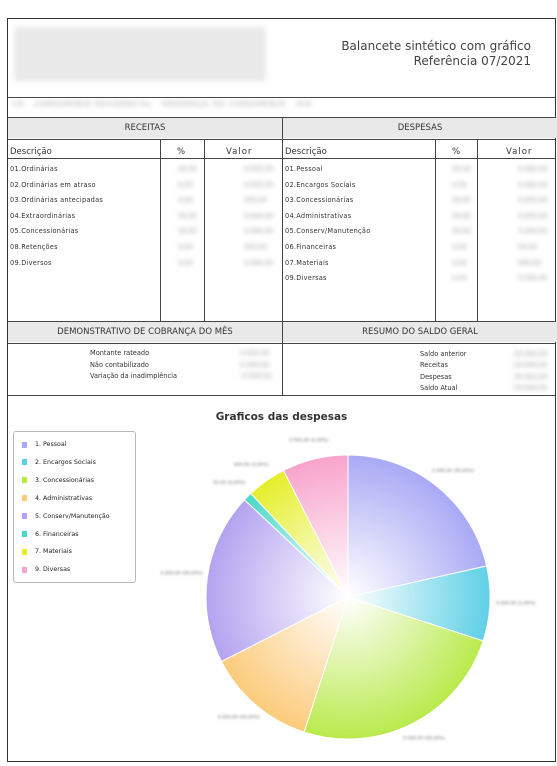  Describe the element at coordinates (311, 247) in the screenshot. I see `despesa-label: 06.Financeiras` at that location.